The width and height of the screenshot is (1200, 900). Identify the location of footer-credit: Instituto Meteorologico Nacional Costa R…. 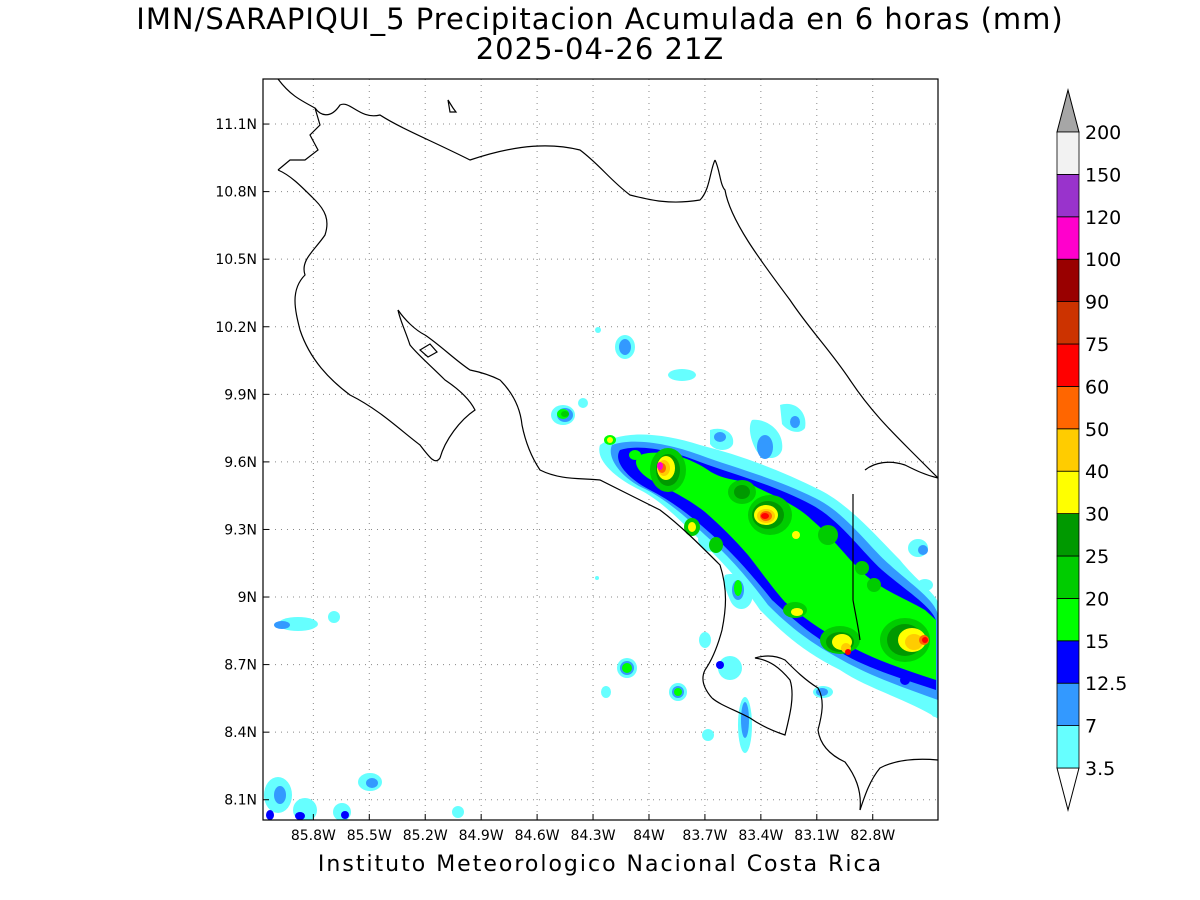
(600, 864).